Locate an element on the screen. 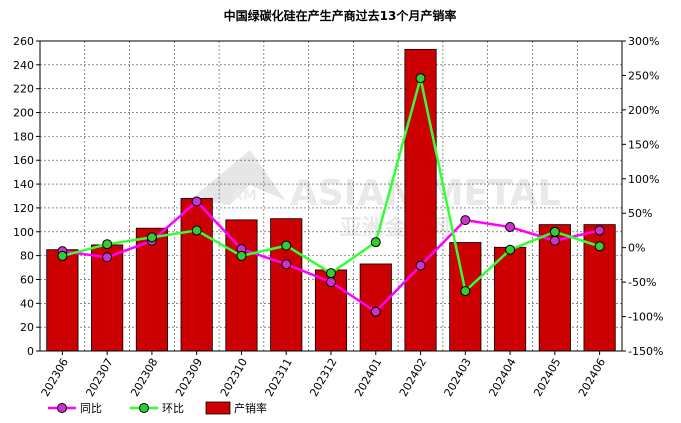  legend-label: 同比 is located at coordinates (91, 408).